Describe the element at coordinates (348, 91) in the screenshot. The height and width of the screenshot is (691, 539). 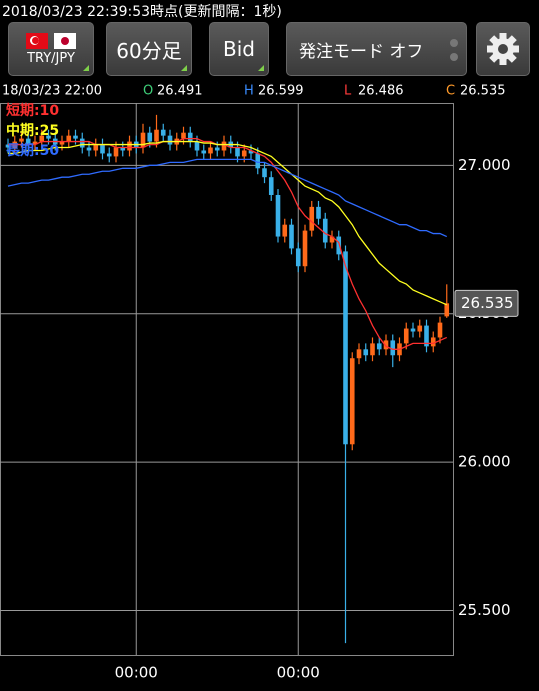
I see `ohlc-label: L` at that location.